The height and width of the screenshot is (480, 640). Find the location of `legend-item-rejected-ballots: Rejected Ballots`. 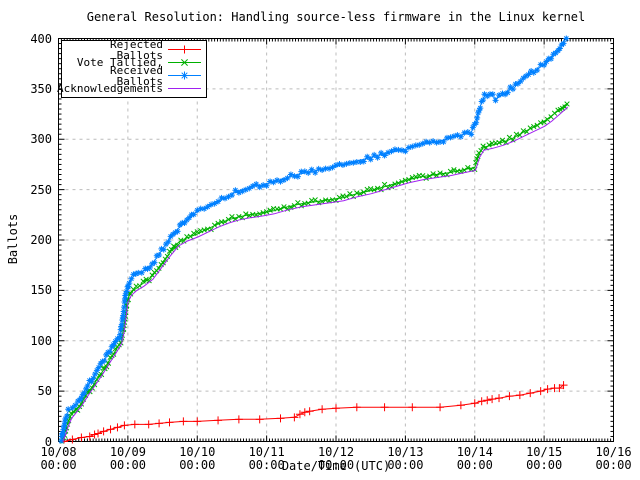

legend-item-rejected-ballots: Rejected Ballots is located at coordinates (133, 50).